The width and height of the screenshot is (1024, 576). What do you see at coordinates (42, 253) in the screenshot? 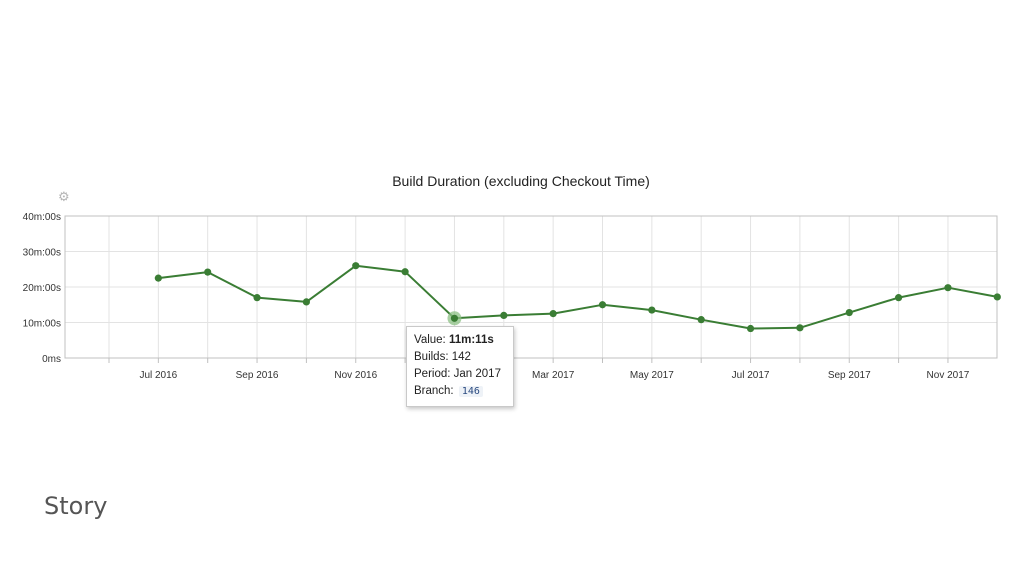
I see `y-tick-label: 30m:00s` at bounding box center [42, 253].